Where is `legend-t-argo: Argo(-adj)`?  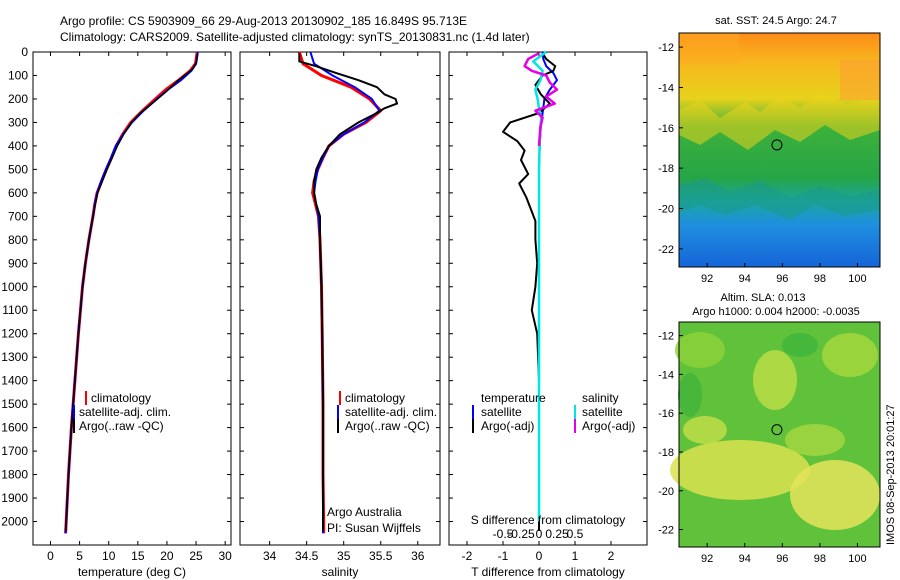
legend-t-argo: Argo(-adj) is located at coordinates (507, 426).